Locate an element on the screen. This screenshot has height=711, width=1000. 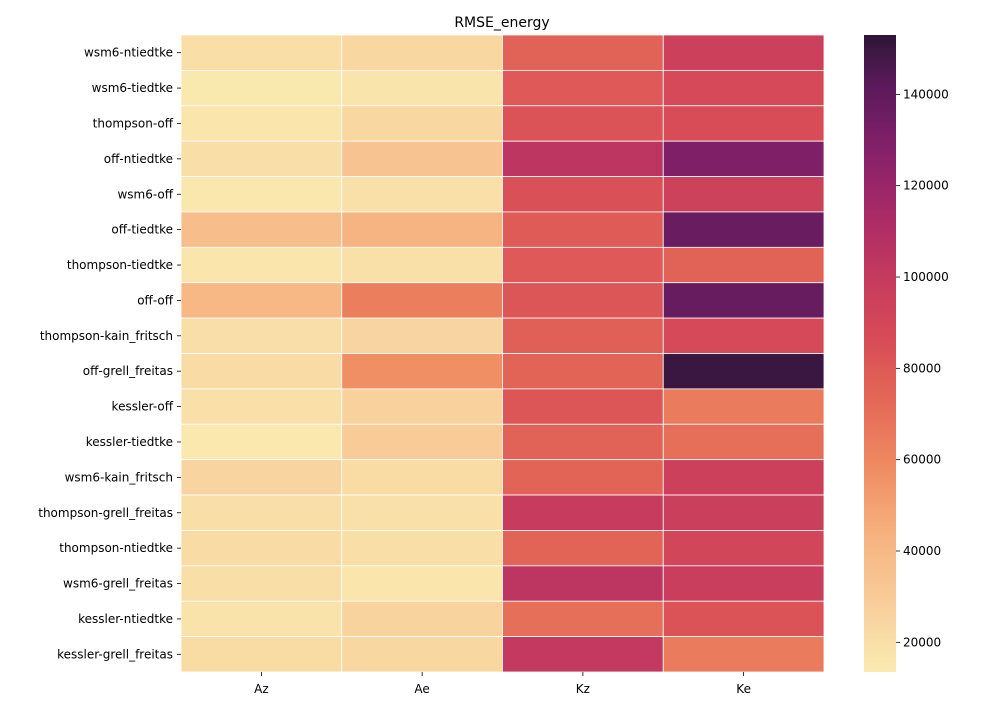
row-label: kessler-ntiedtke is located at coordinates (125, 619).